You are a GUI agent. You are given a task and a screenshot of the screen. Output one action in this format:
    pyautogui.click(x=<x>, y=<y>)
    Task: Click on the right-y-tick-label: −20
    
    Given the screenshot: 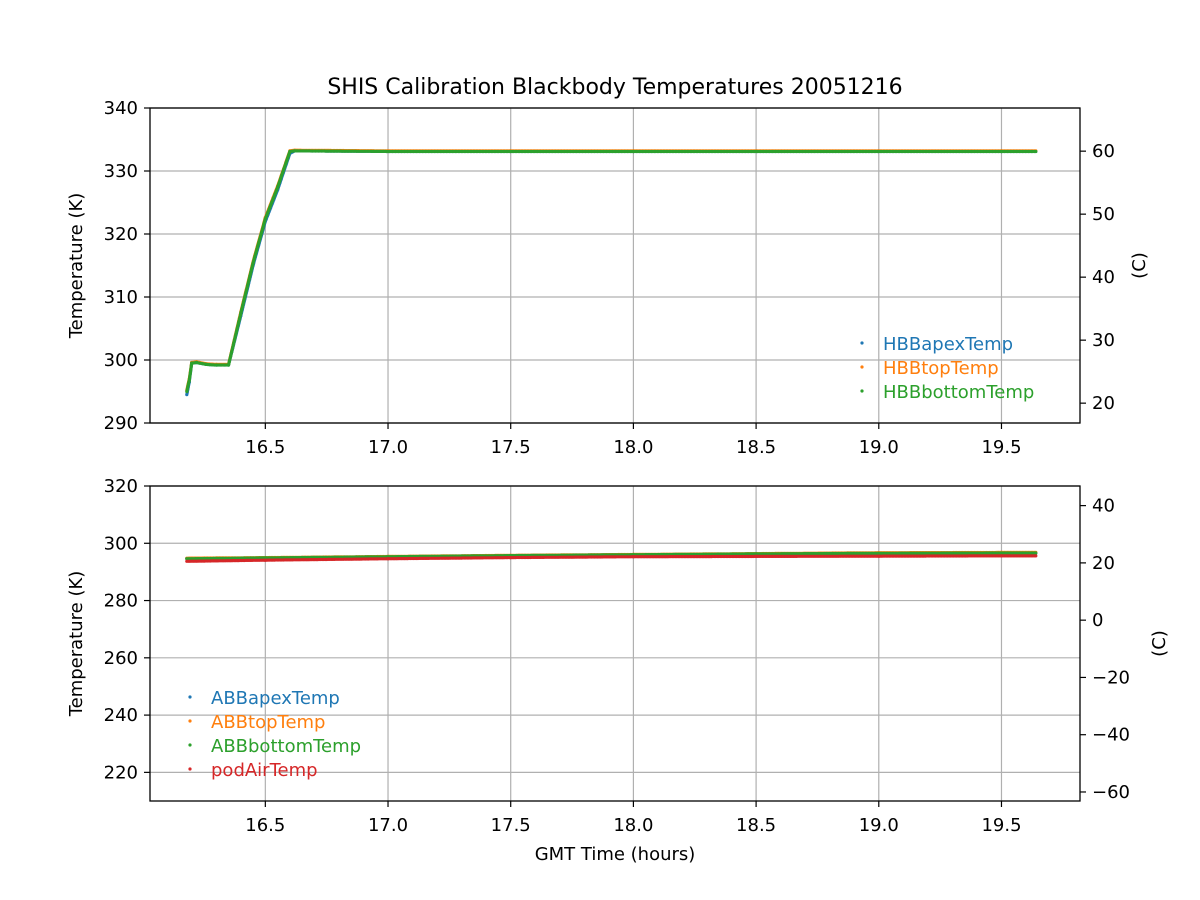 What is the action you would take?
    pyautogui.click(x=1111, y=677)
    